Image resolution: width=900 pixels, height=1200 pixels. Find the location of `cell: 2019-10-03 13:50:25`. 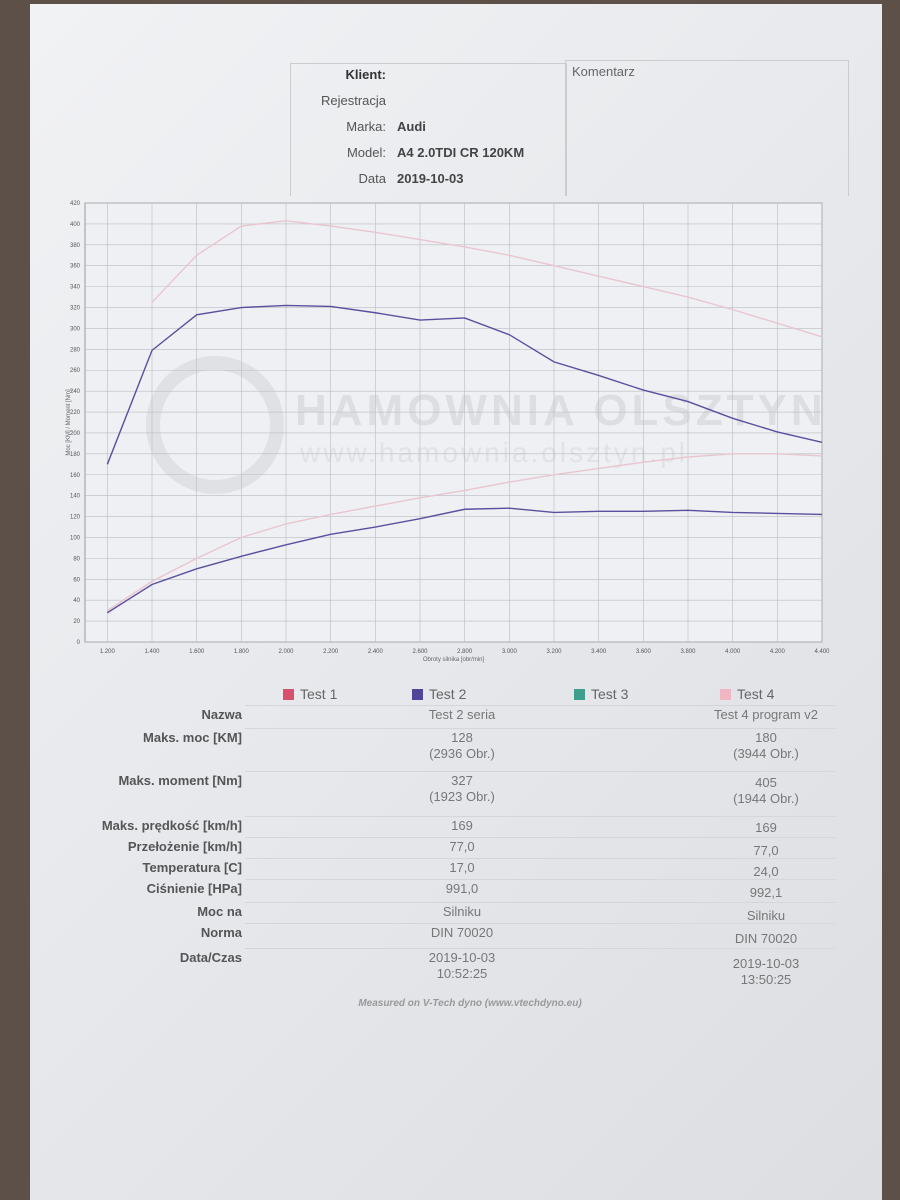

cell: 2019-10-03 13:50:25 is located at coordinates (766, 972).